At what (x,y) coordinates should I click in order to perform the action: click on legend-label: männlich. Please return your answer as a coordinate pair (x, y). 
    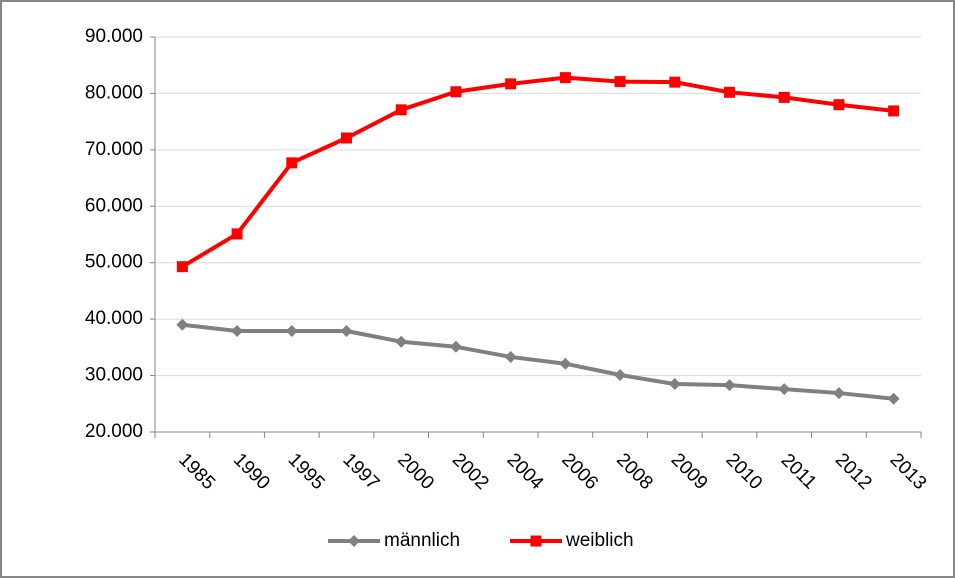
    Looking at the image, I should click on (422, 540).